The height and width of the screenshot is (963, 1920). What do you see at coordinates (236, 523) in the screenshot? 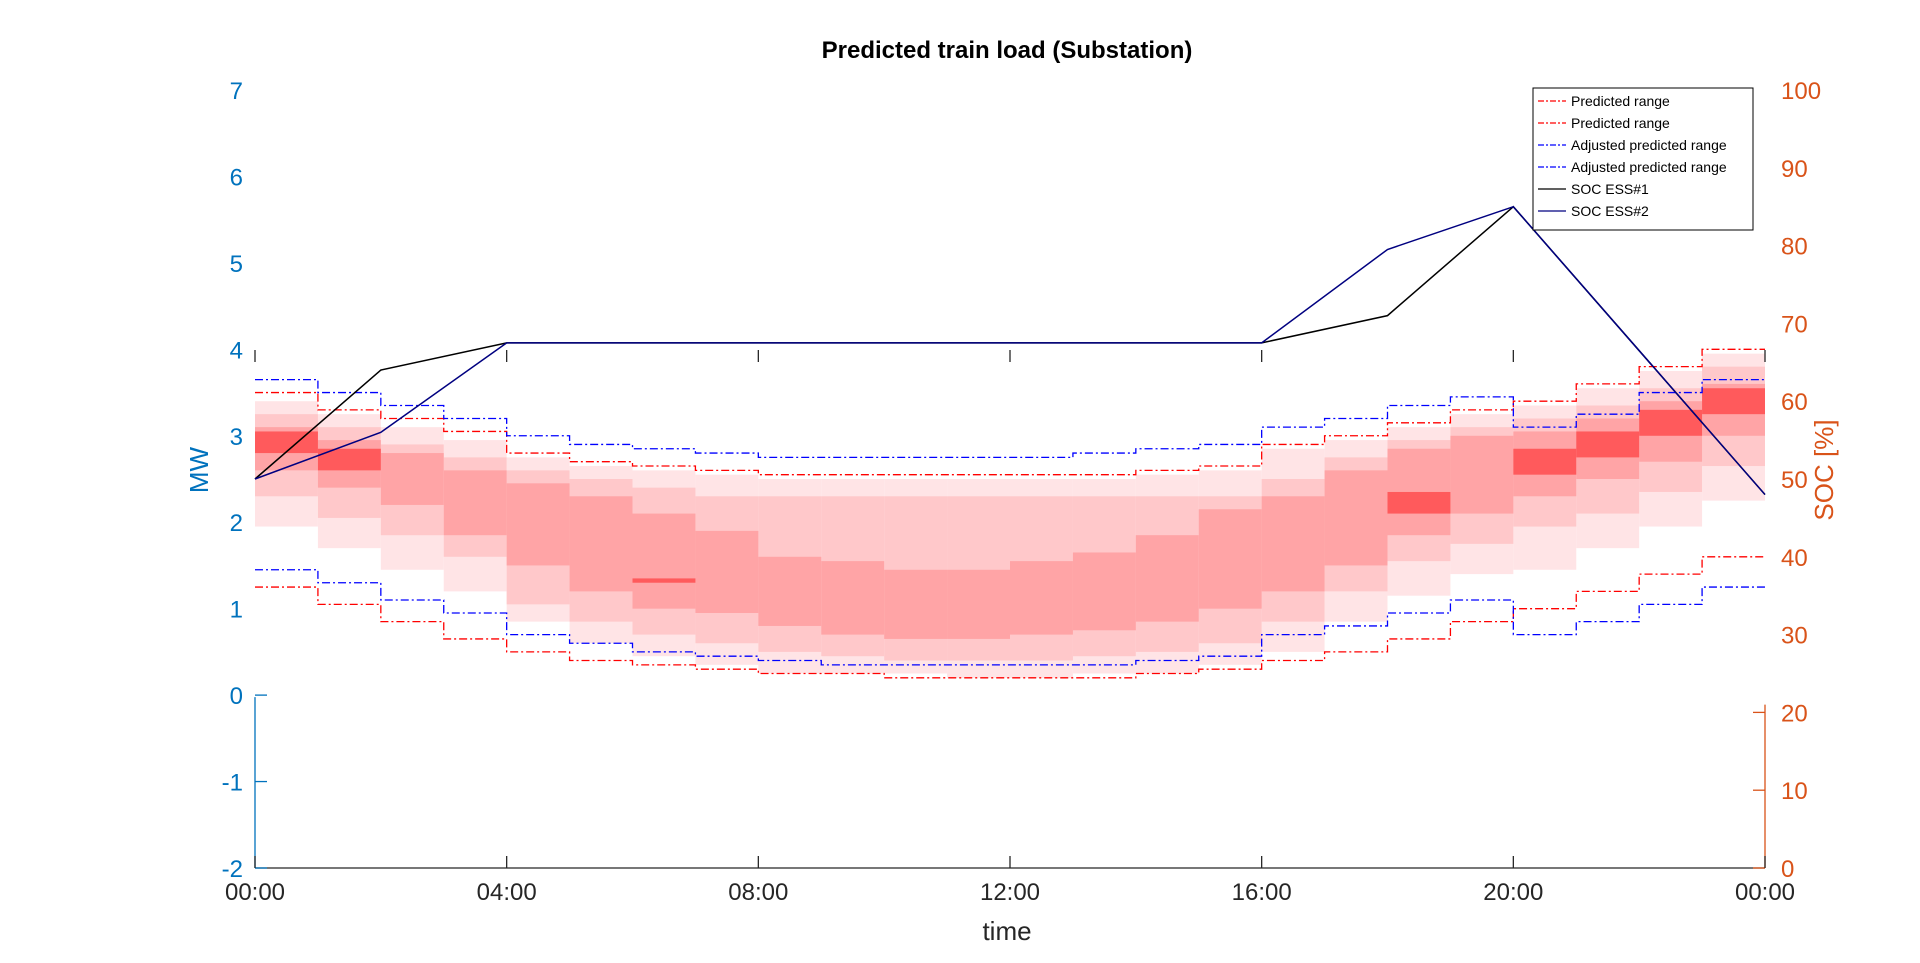
I see `left-tick-label: 2` at bounding box center [236, 523].